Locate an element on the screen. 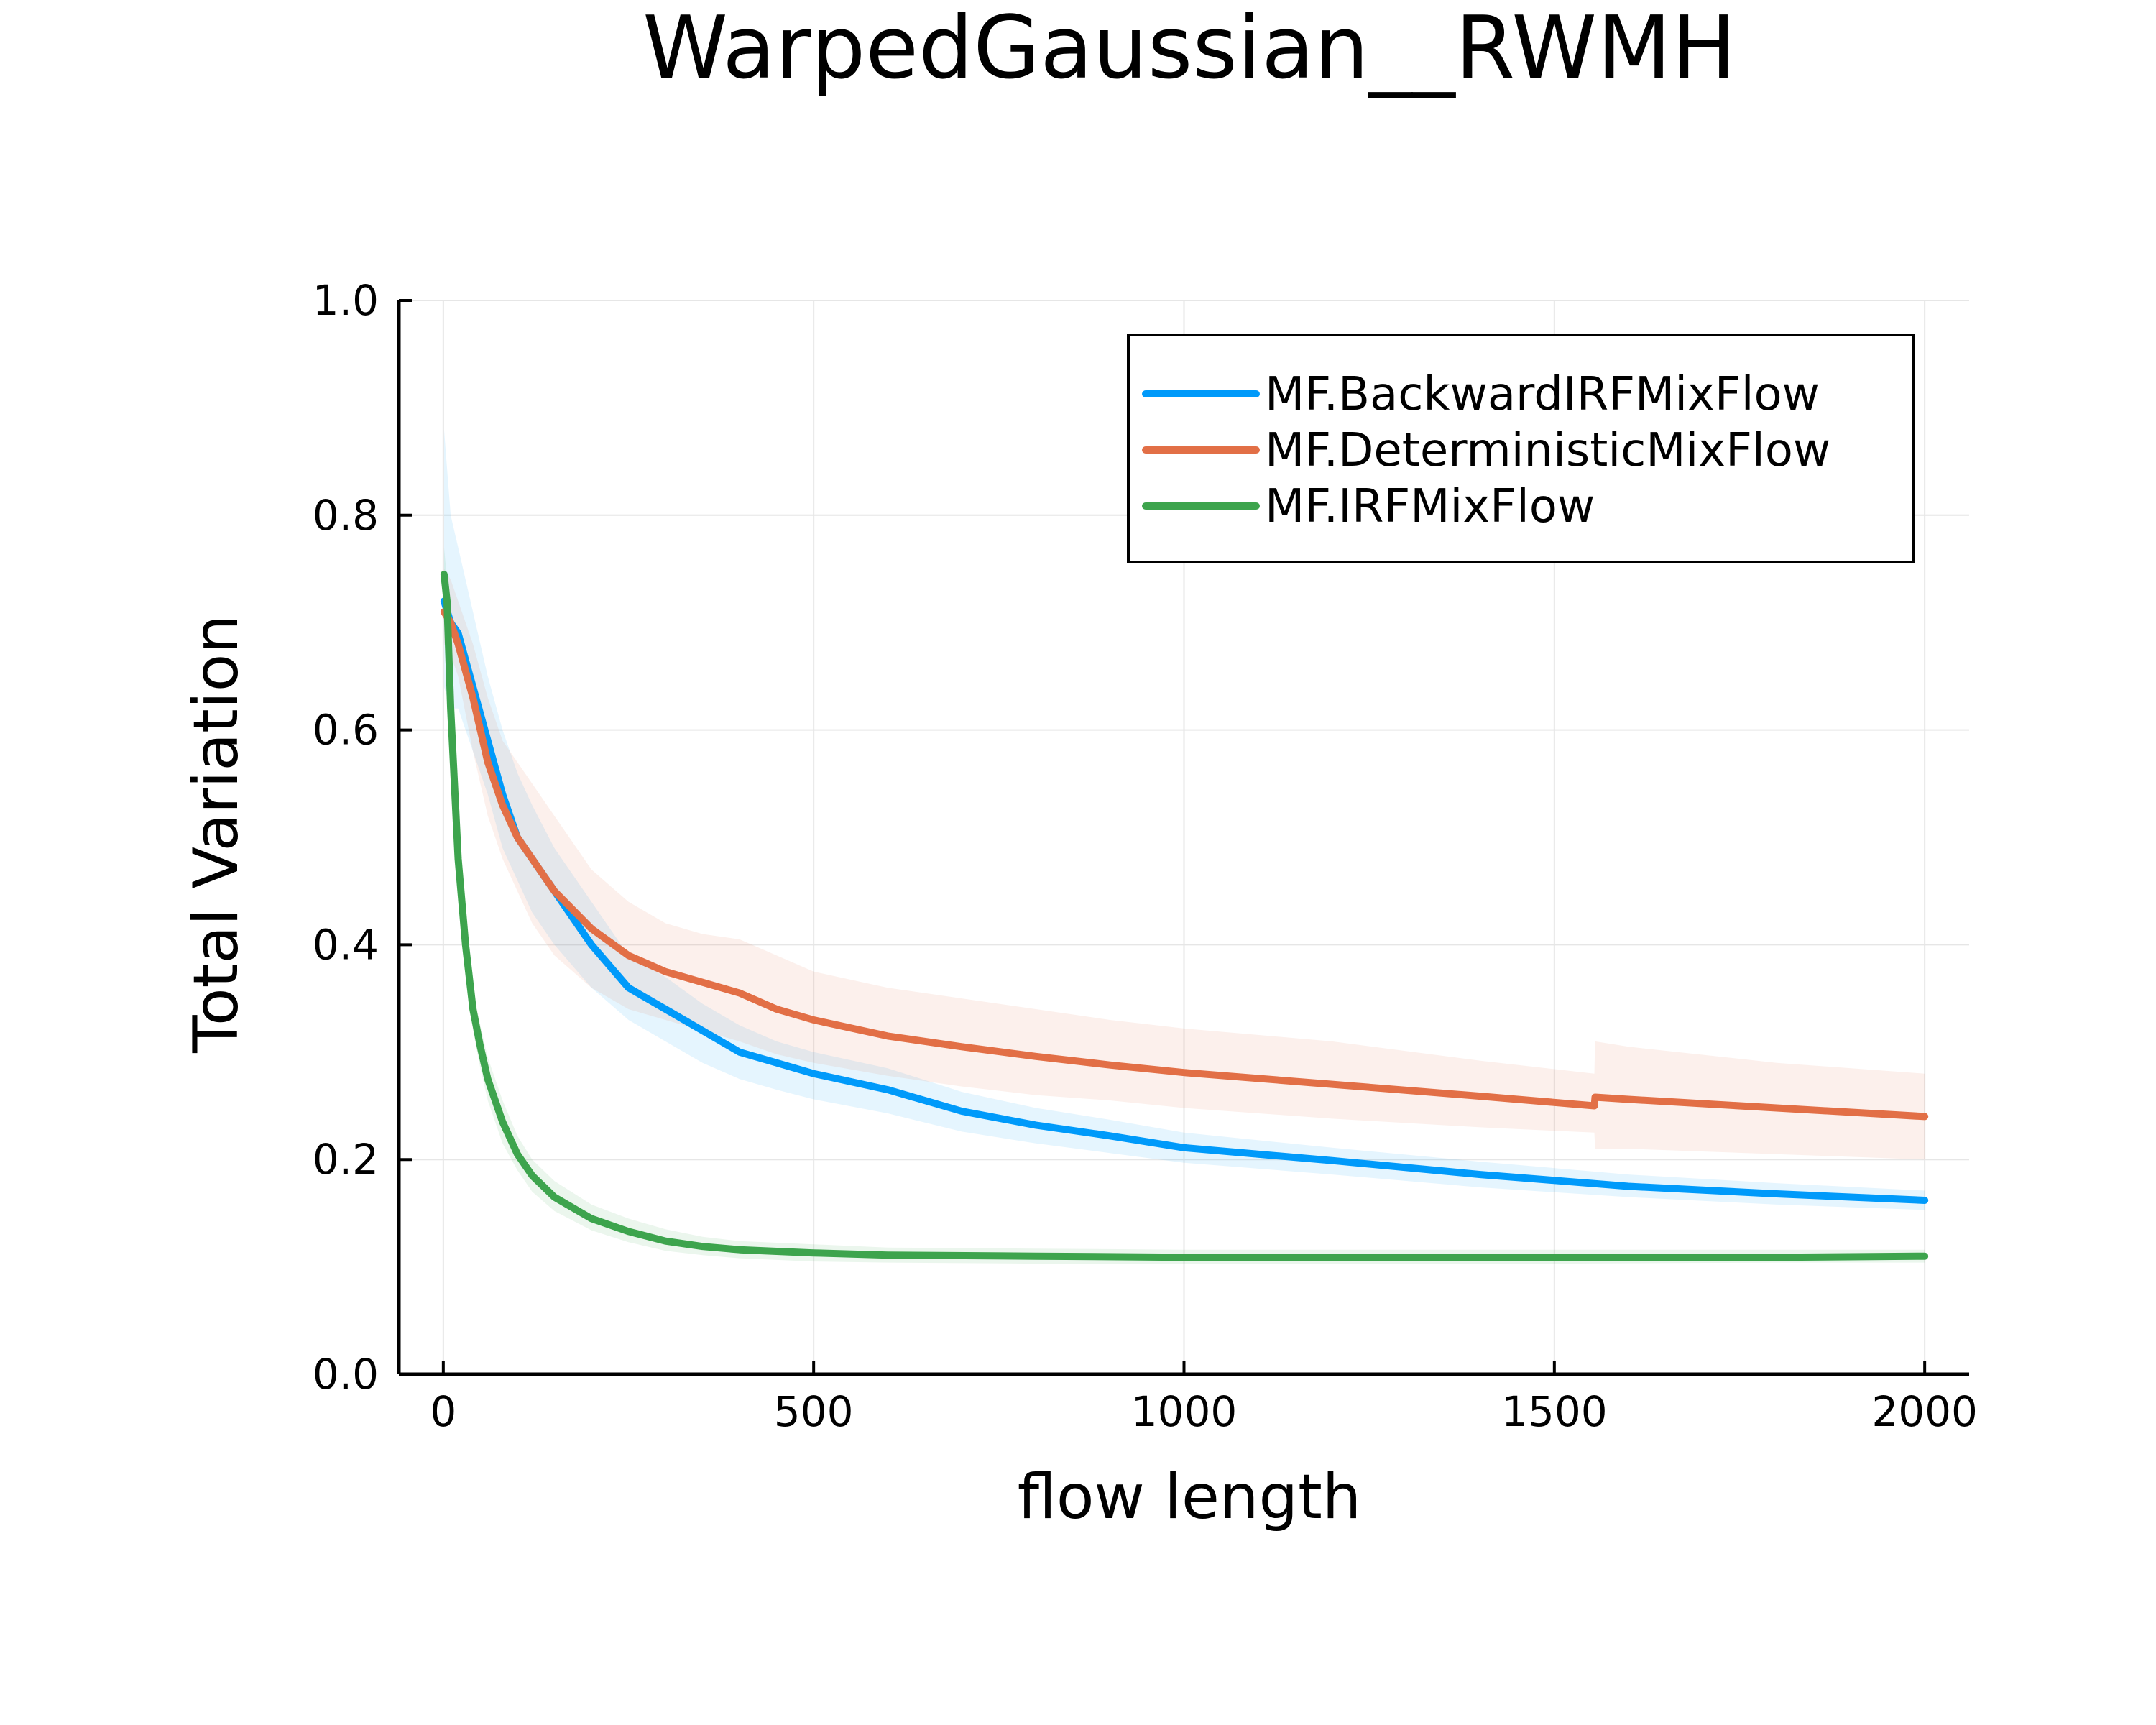  y-tick-label-1: 0.2 is located at coordinates (346, 1159).